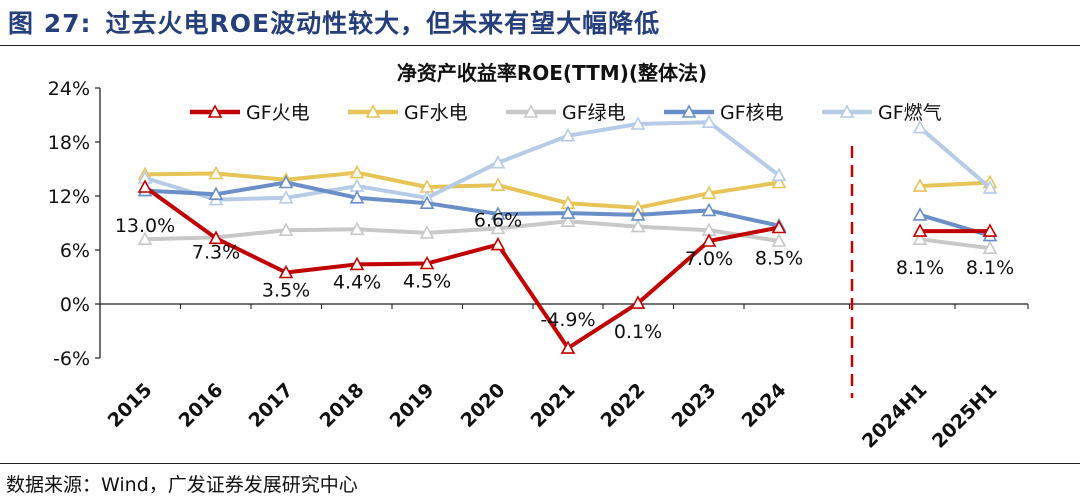 The height and width of the screenshot is (504, 1080). I want to click on legend-label: GF水电, so click(436, 113).